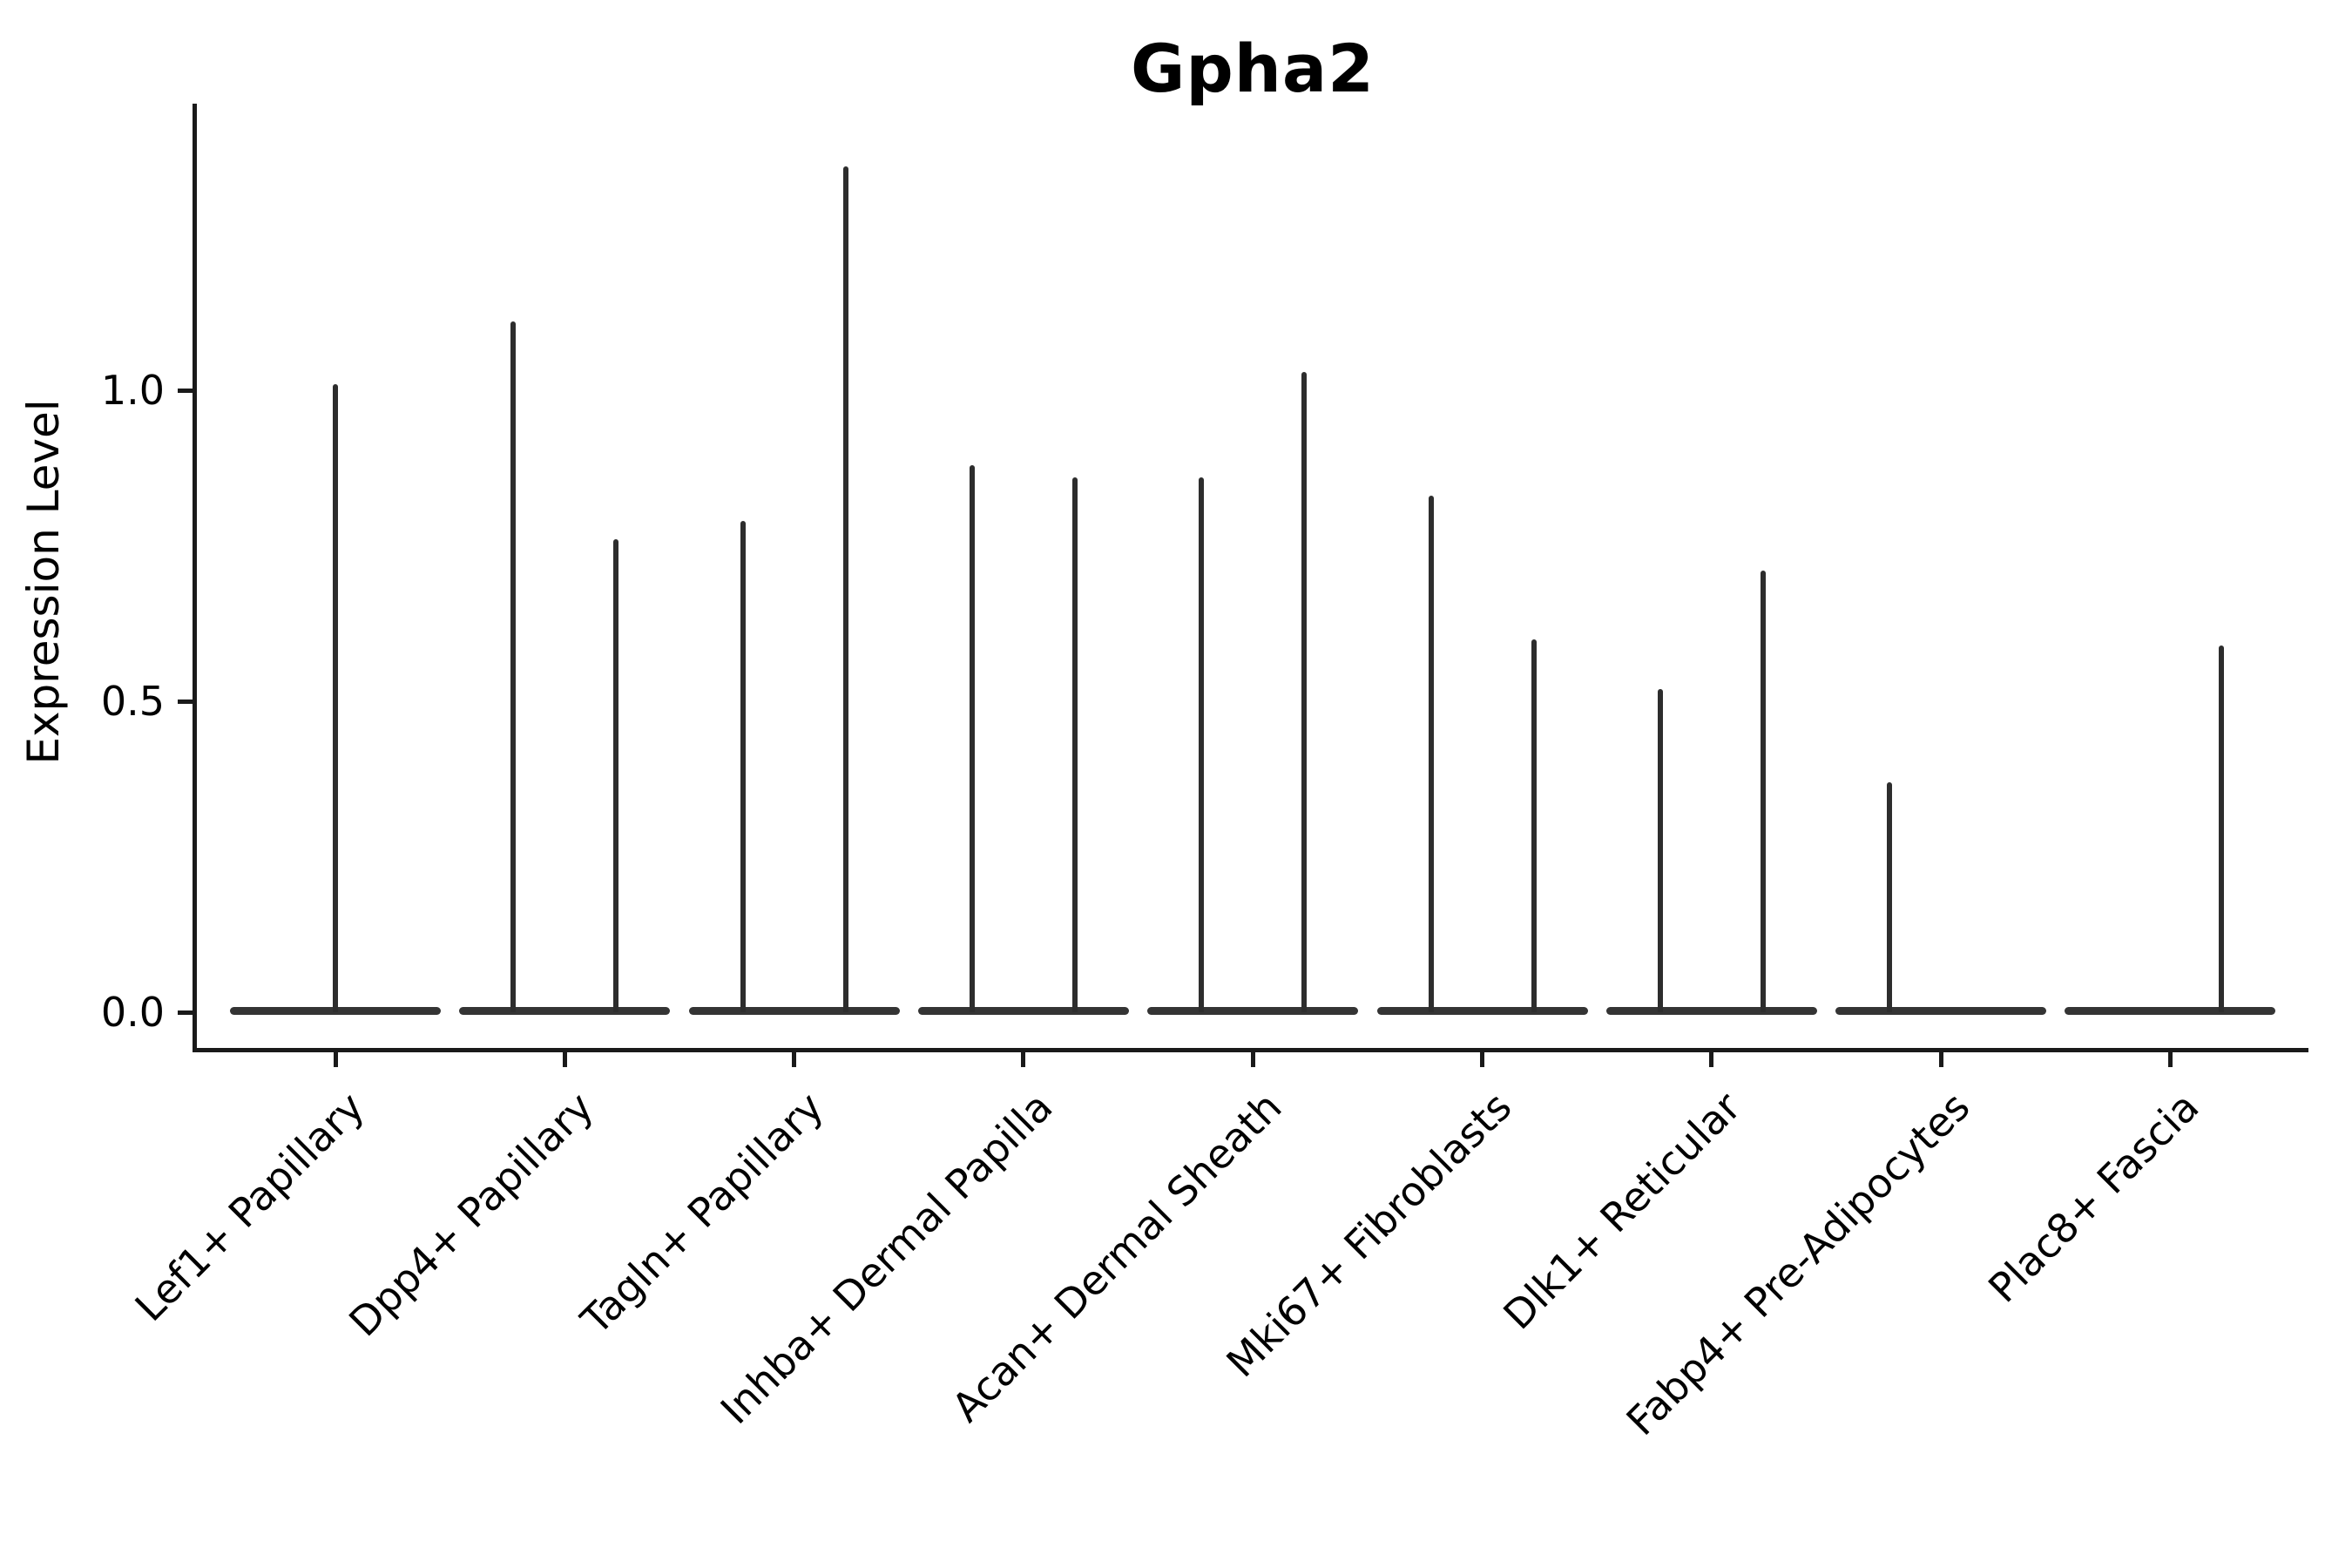  I want to click on y-tick-label: 1.0, so click(132, 390).